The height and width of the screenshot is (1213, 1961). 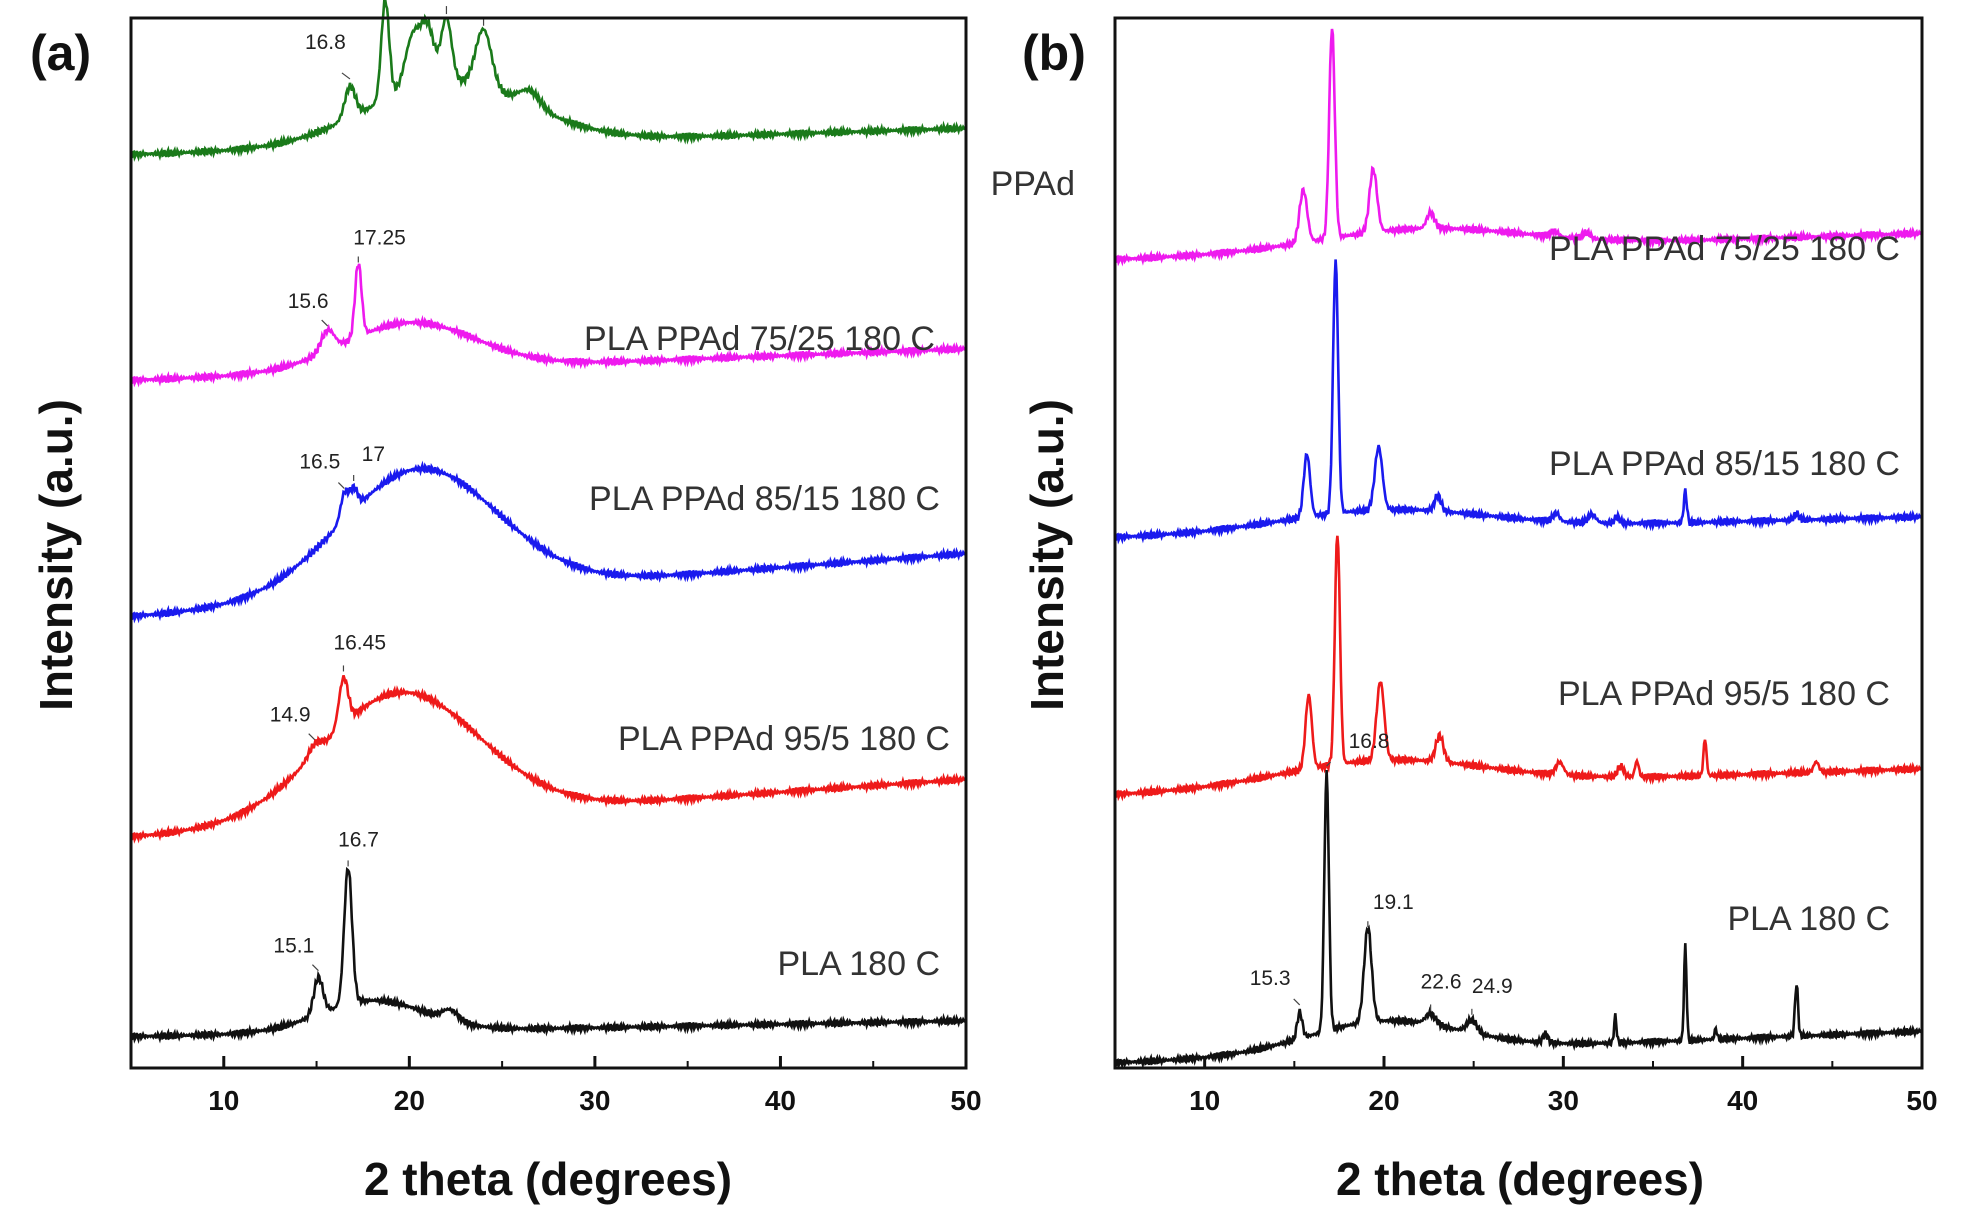 What do you see at coordinates (1033, 184) in the screenshot?
I see `panel-a-series-label-0: PPAd` at bounding box center [1033, 184].